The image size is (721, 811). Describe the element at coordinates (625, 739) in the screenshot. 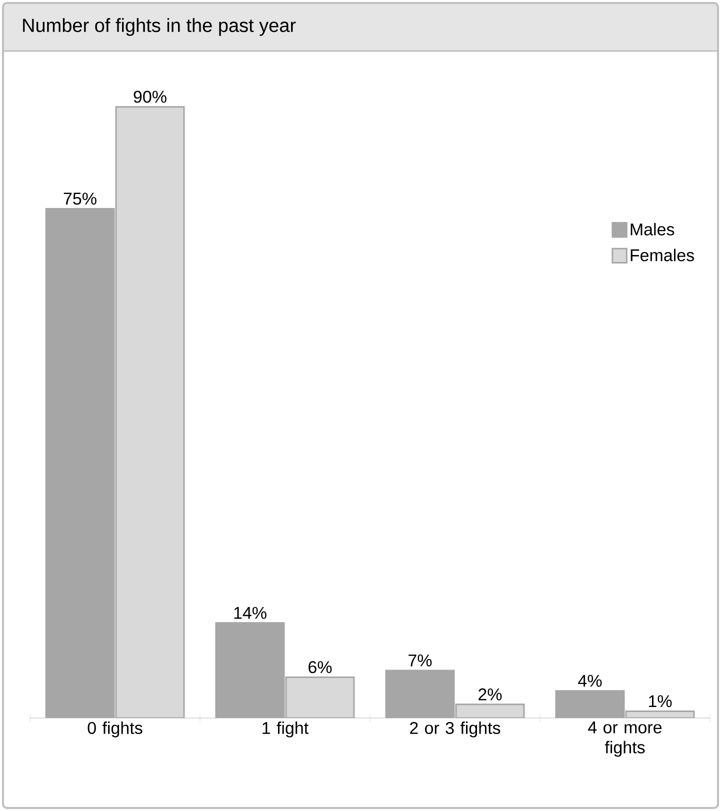

I see `x-tick-label: 4 or more fights` at that location.